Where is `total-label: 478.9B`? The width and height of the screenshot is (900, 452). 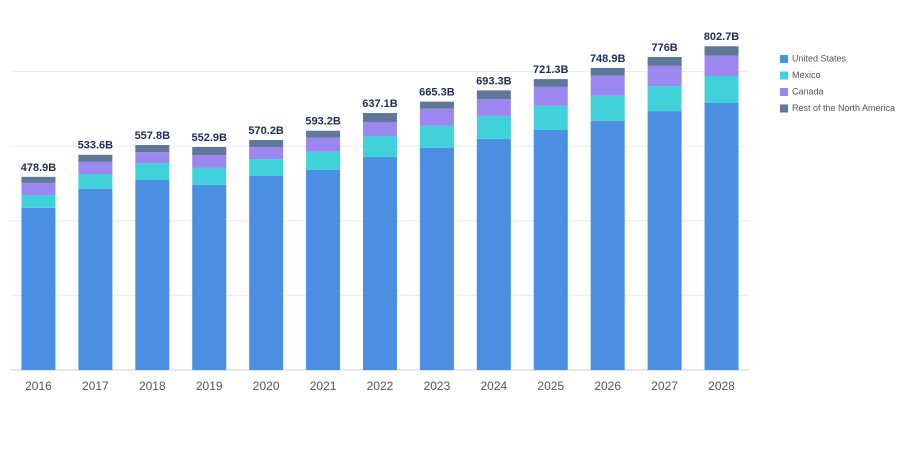
total-label: 478.9B is located at coordinates (39, 168).